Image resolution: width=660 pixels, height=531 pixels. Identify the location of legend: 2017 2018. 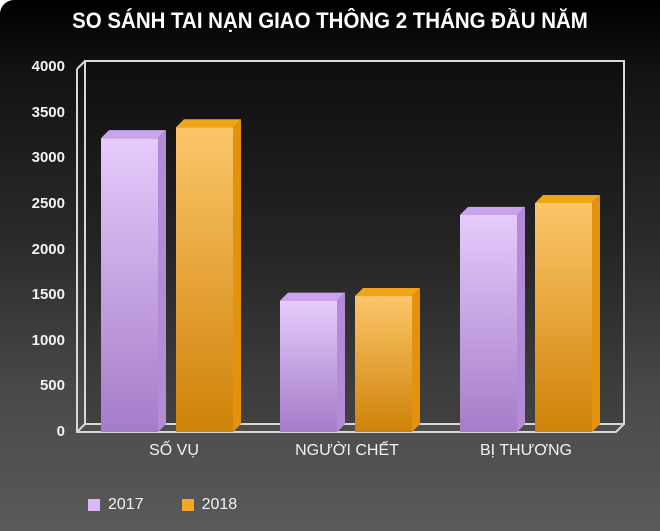
(162, 505).